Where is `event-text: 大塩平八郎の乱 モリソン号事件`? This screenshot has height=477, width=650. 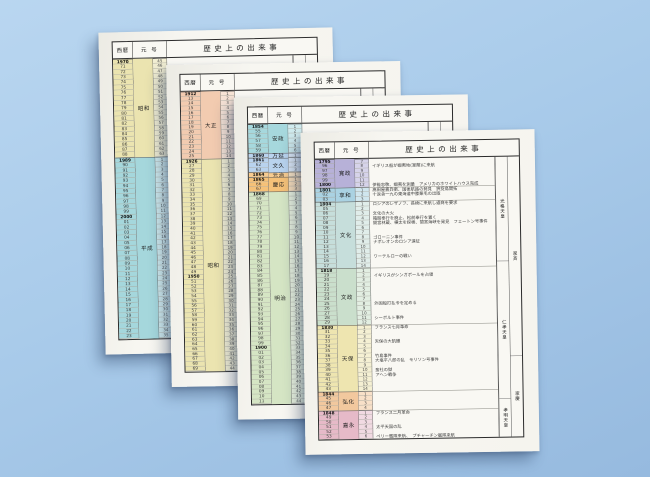
event-text: 大塩平八郎の乱 モリソン号事件 is located at coordinates (407, 360).